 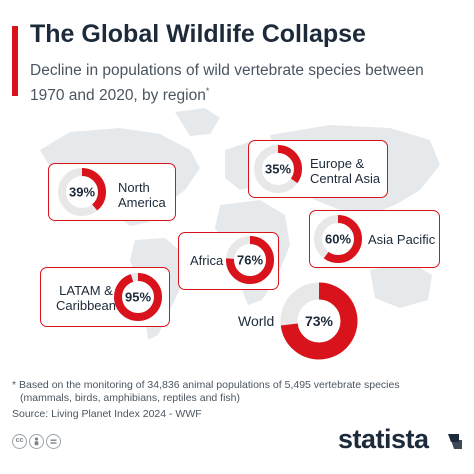 I want to click on europe-label-line-2: Central Asia, so click(x=345, y=178).